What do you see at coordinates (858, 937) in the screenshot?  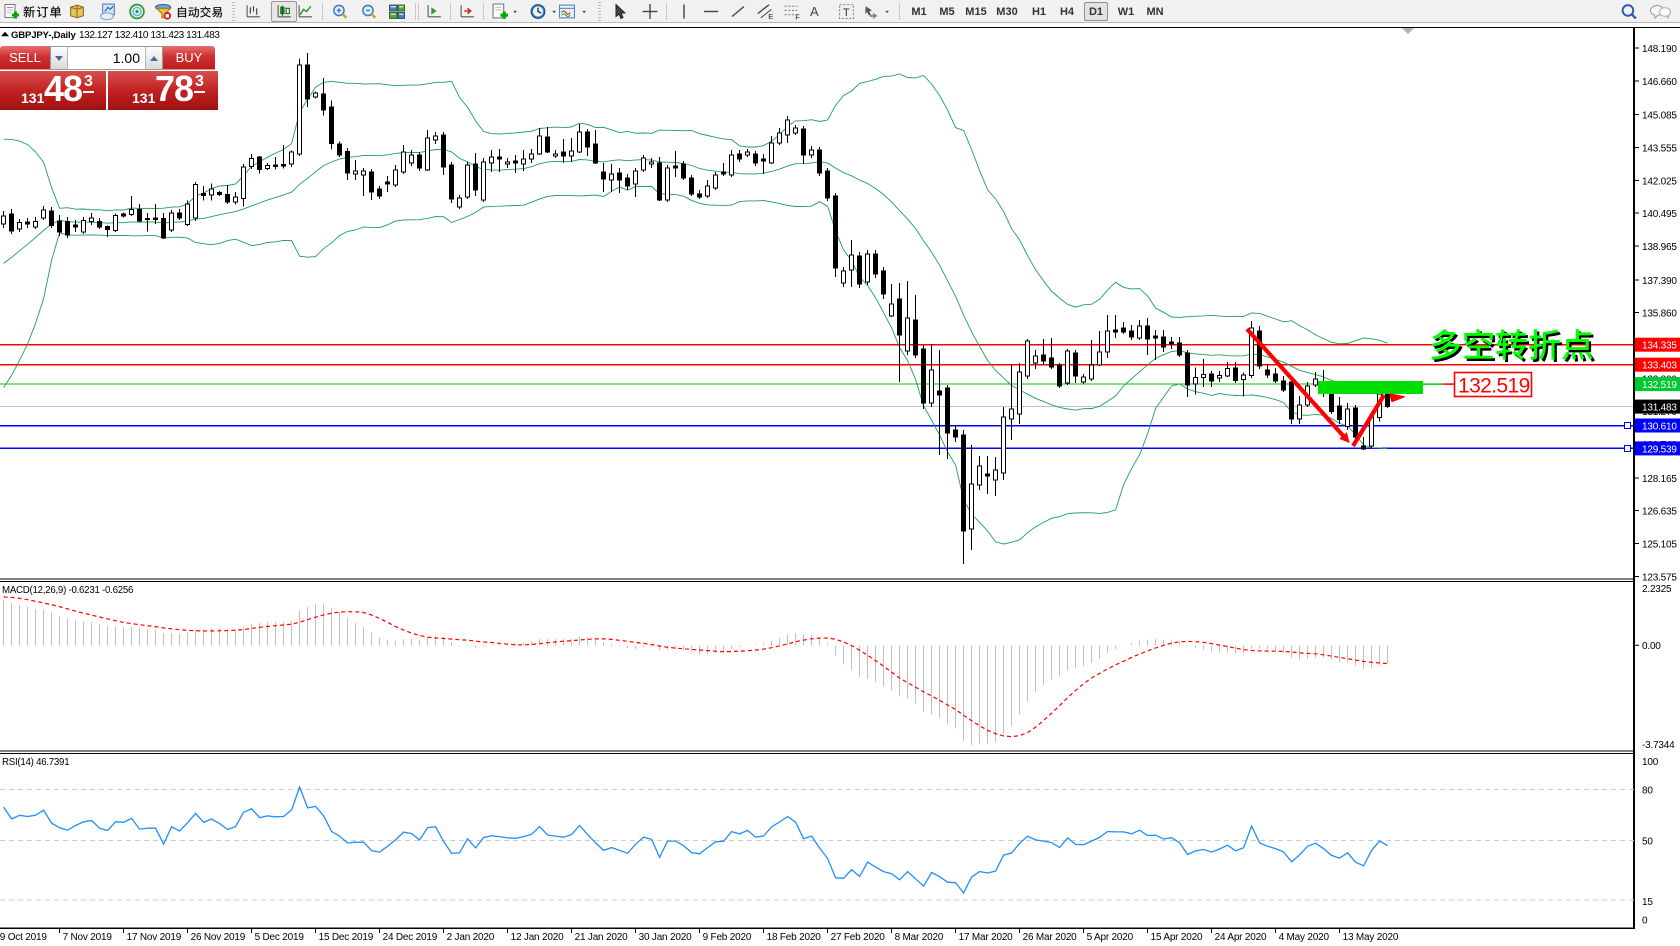 I see `svg-text: 27 Feb 2020` at bounding box center [858, 937].